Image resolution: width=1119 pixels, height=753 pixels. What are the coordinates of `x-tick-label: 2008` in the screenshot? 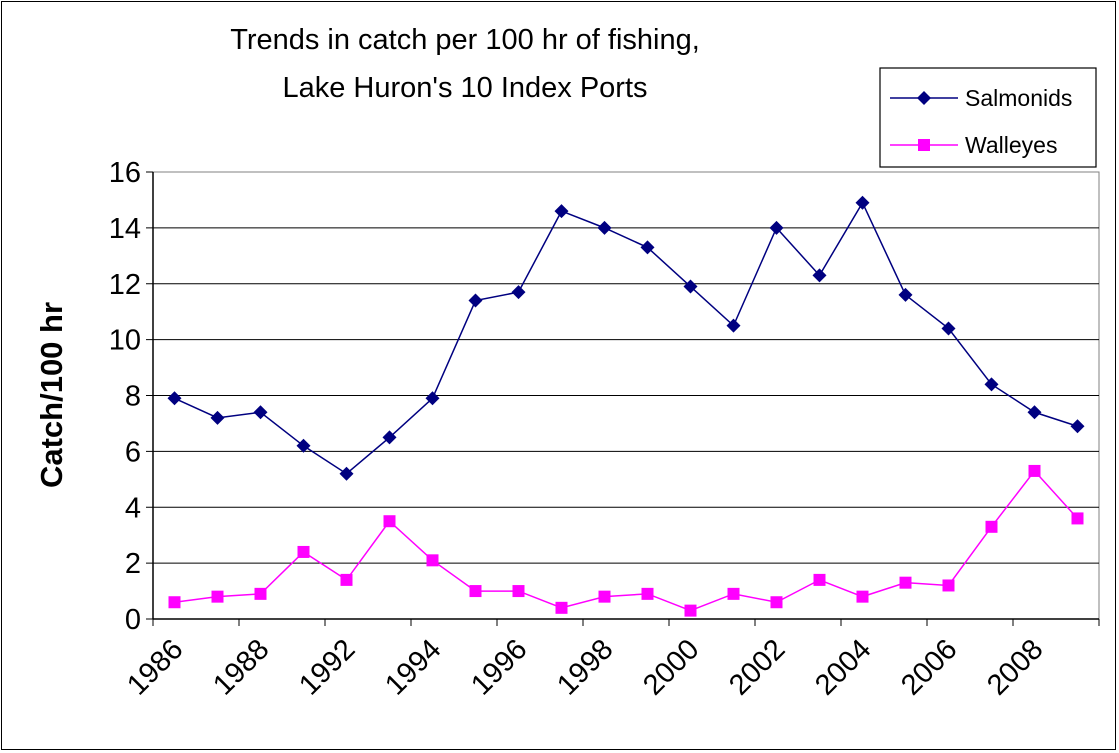 It's located at (1015, 667).